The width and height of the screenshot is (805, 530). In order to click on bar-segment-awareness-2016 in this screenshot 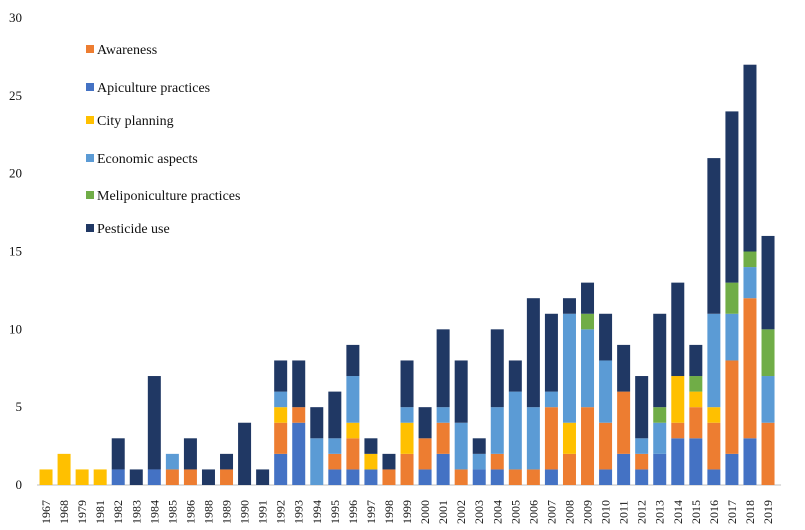, I will do `click(714, 446)`.